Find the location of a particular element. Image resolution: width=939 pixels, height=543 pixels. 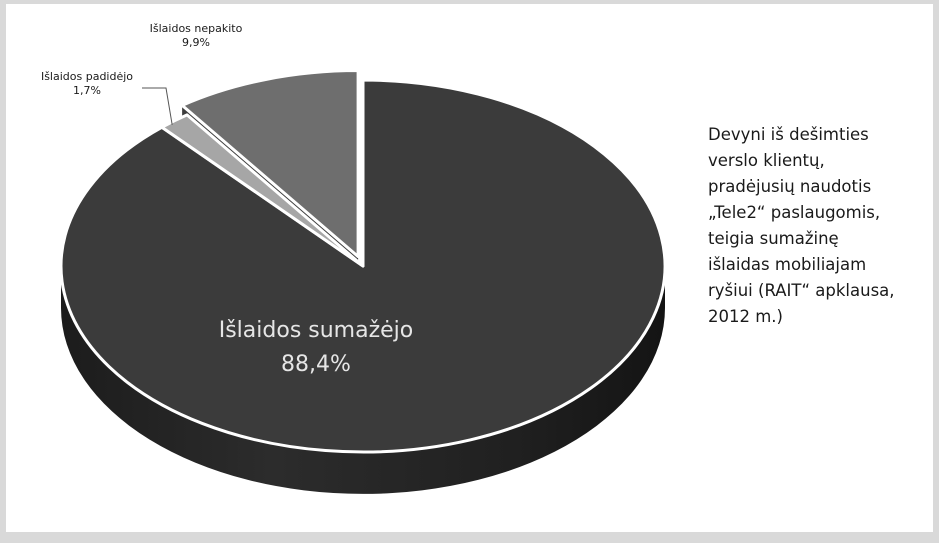

label-padidejo-name: Išlaidos padidėjo is located at coordinates (87, 76).